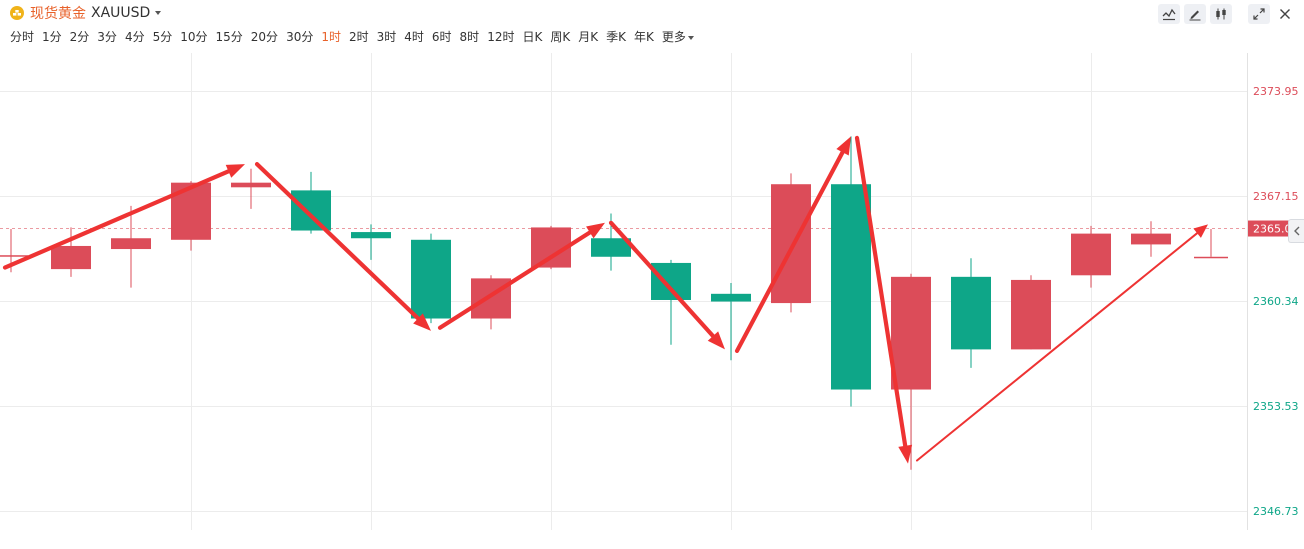  I want to click on interval-tab: 4时, so click(414, 37).